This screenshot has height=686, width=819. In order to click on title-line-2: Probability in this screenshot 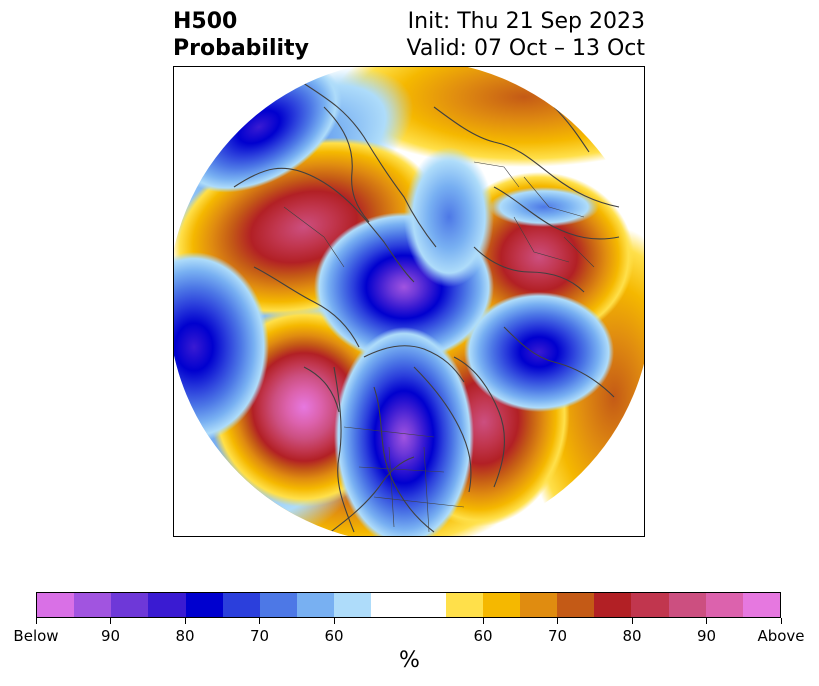, I will do `click(241, 48)`.